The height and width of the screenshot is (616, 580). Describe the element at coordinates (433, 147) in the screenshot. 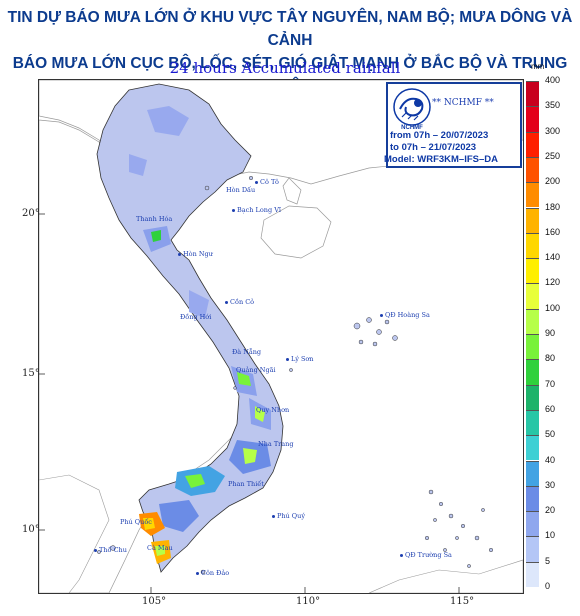

I see `period-to: to 07h – 21/07/2023` at that location.